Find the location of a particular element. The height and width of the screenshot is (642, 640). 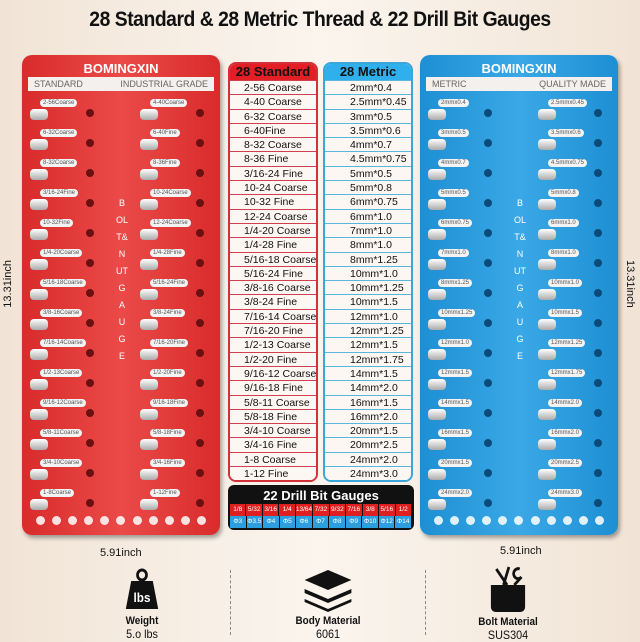

table-row: 16mm*1.5 is located at coordinates (368, 401).